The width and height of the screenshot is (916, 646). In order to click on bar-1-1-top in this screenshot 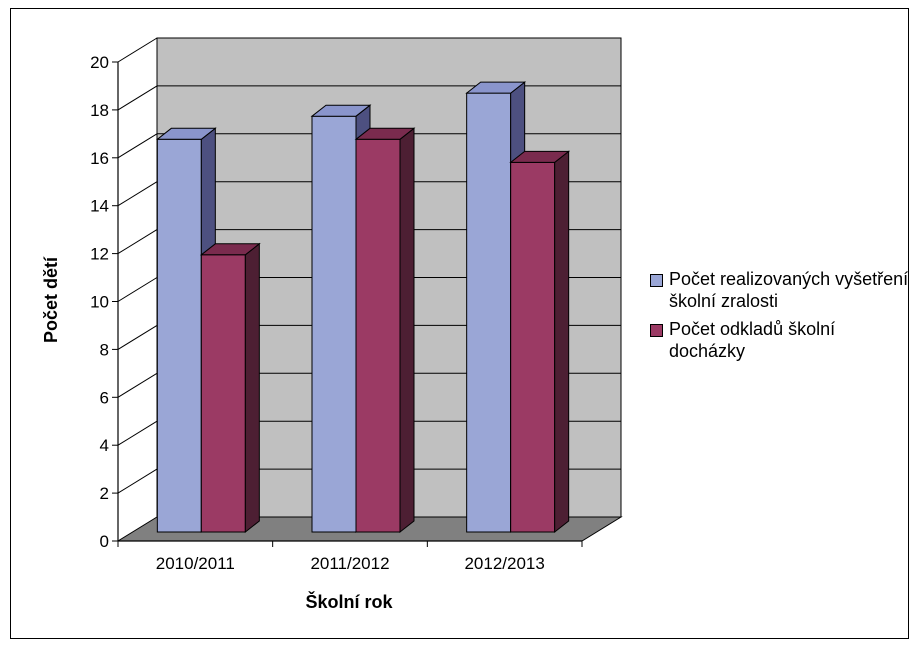, I will do `click(186, 133)`.